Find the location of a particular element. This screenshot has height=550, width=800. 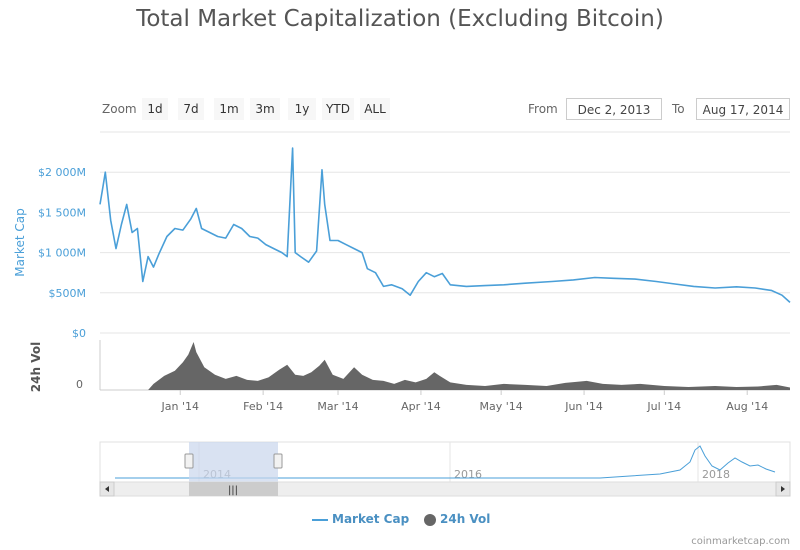

volume-area is located at coordinates (445, 366).